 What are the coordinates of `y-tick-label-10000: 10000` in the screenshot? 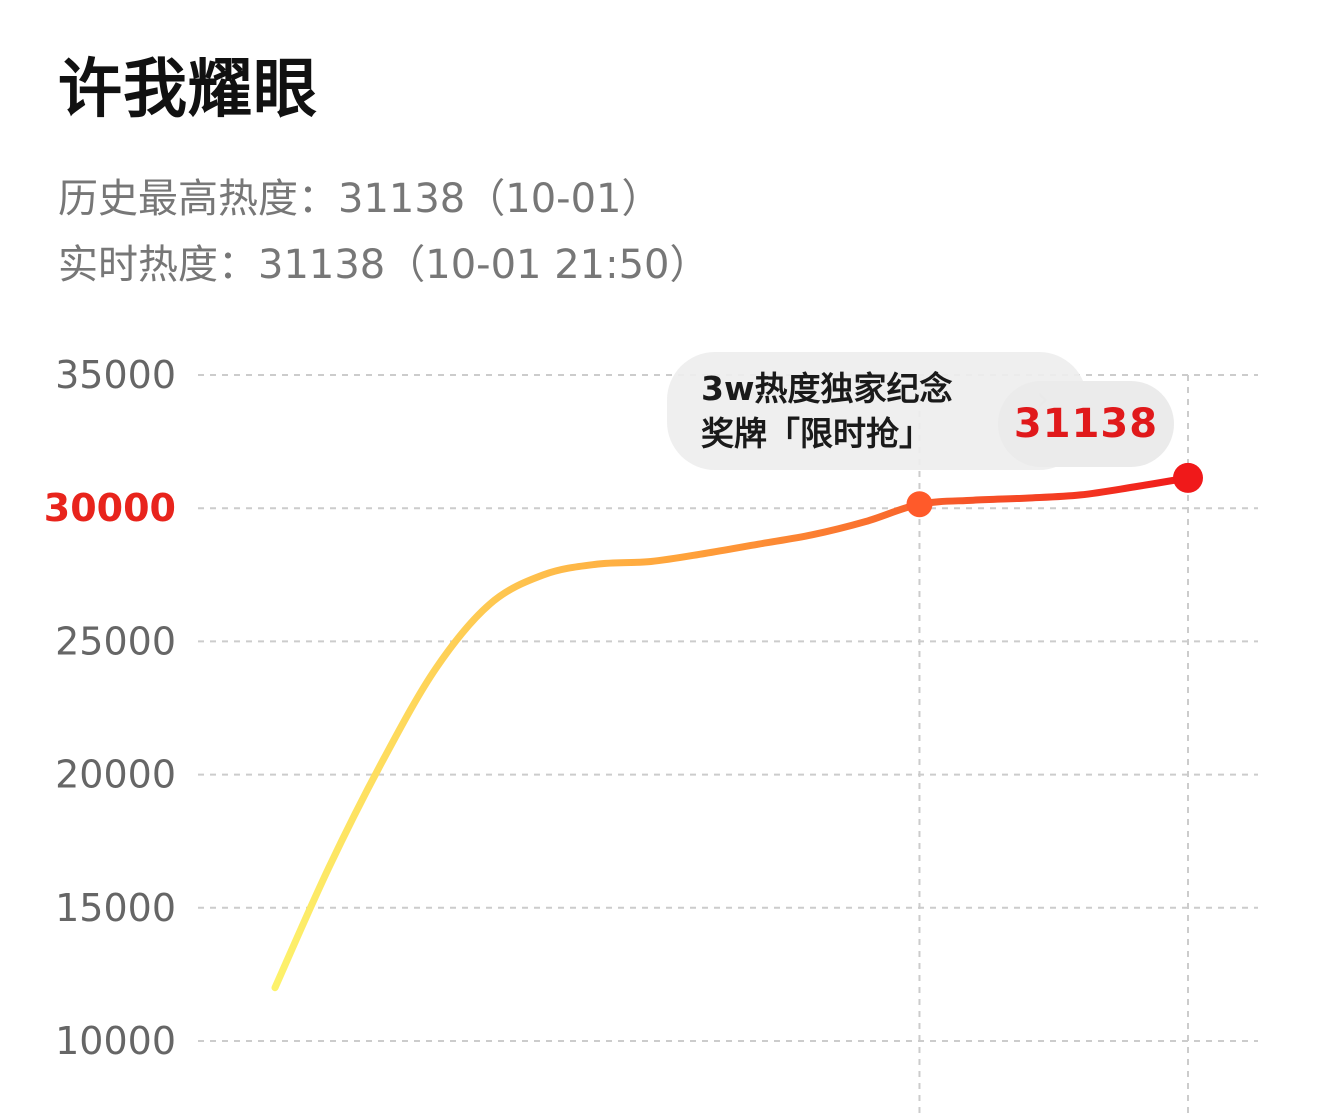 It's located at (115, 1041).